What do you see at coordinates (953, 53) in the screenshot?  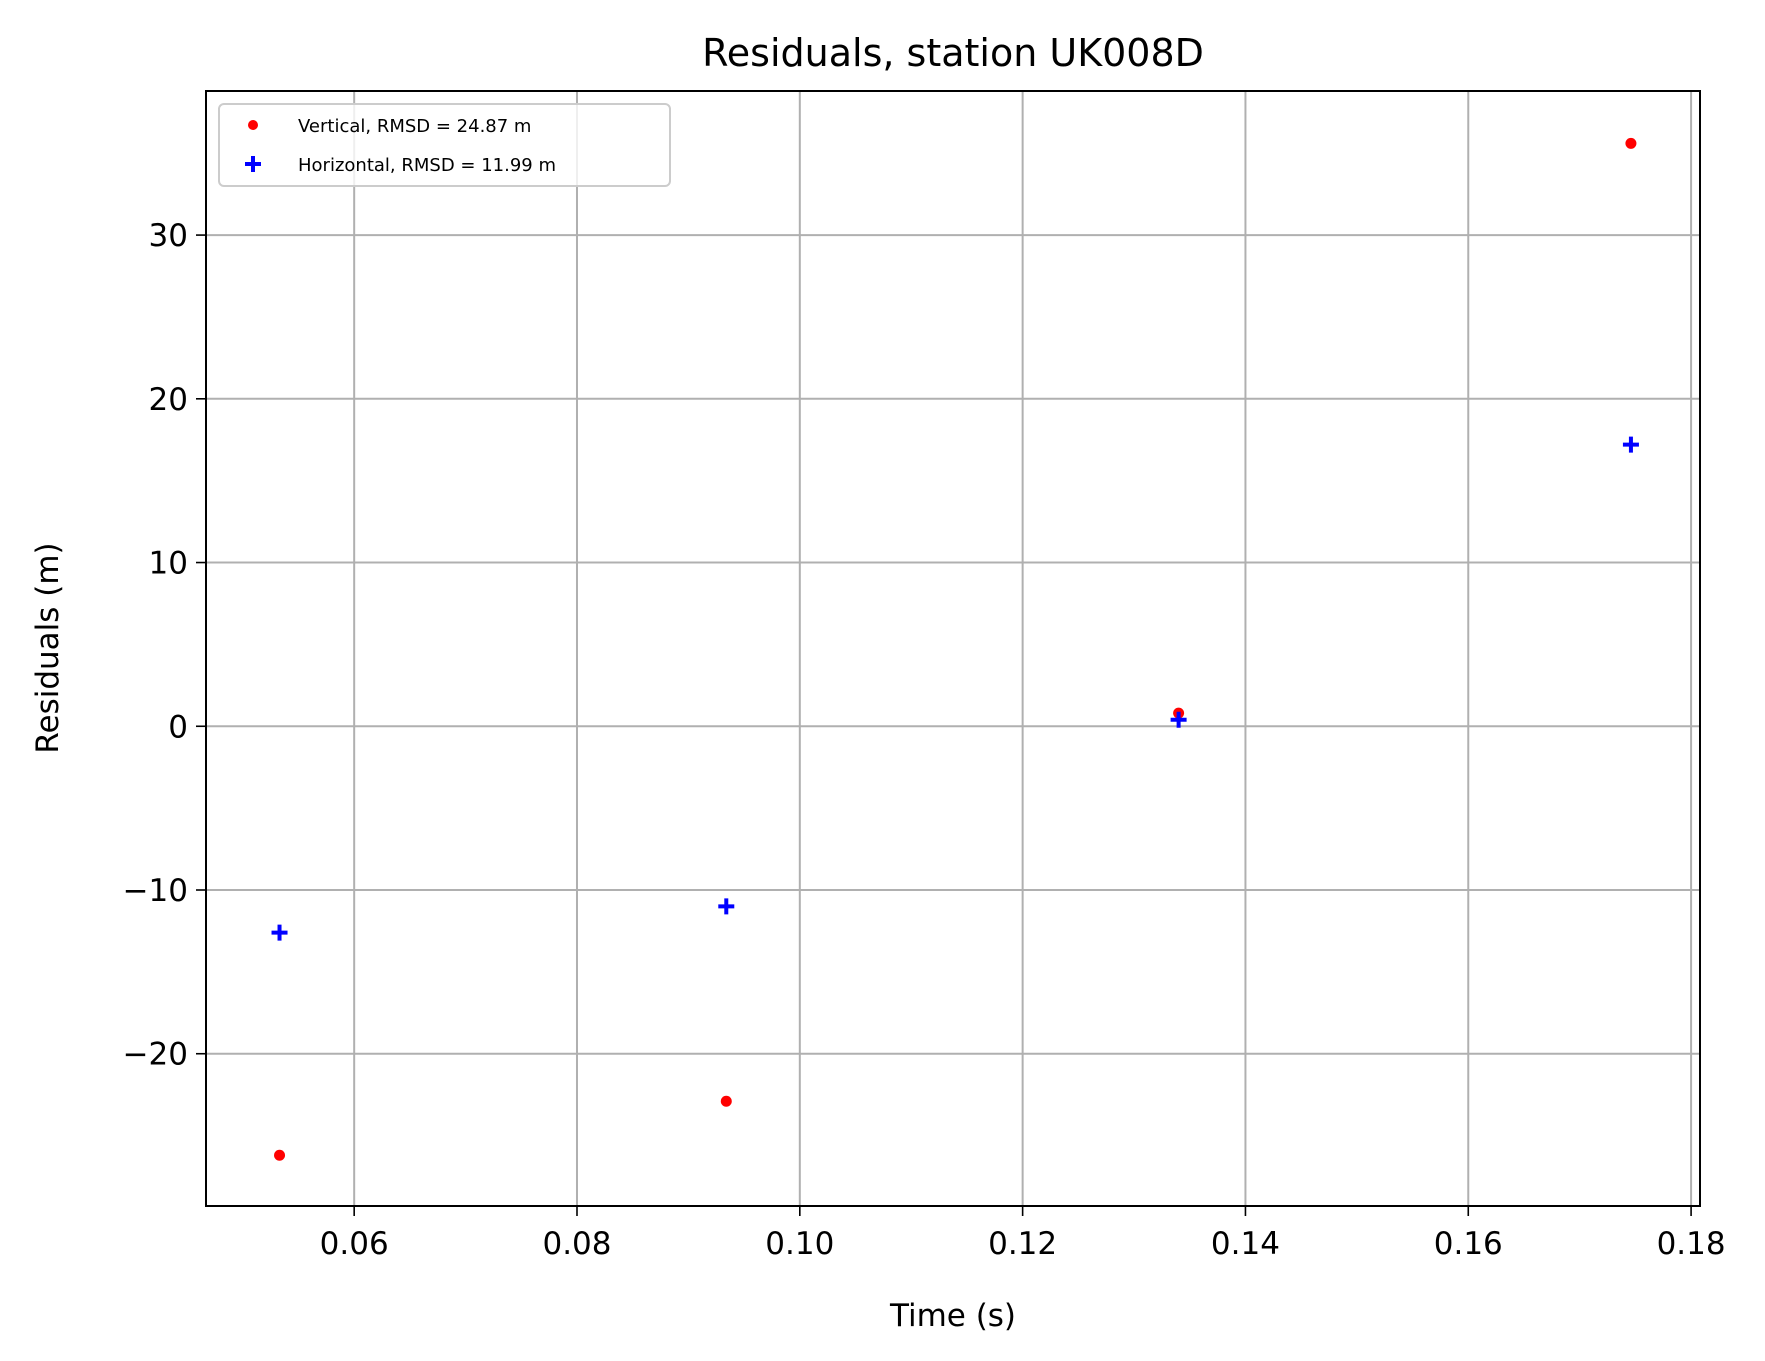 I see `chart-title: Residuals, station UK008D` at bounding box center [953, 53].